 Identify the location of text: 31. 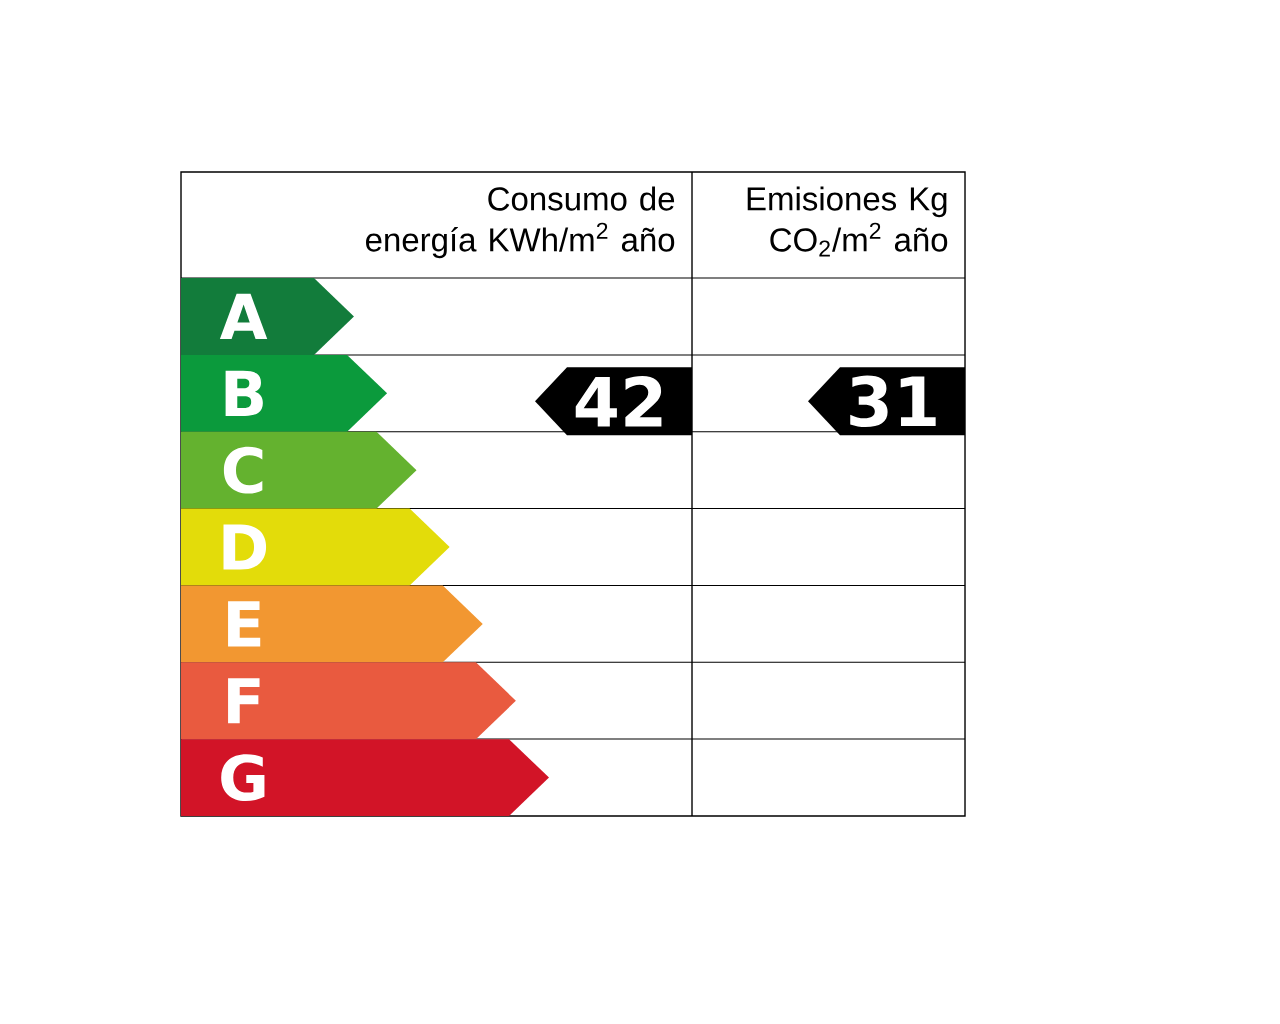
(893, 401).